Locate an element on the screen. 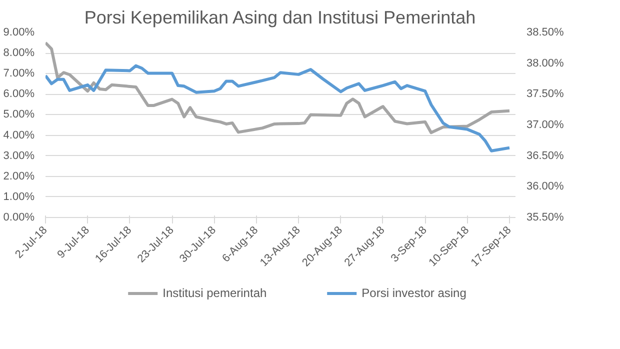 The width and height of the screenshot is (620, 349). y2-tick-label: 36.50% is located at coordinates (545, 156).